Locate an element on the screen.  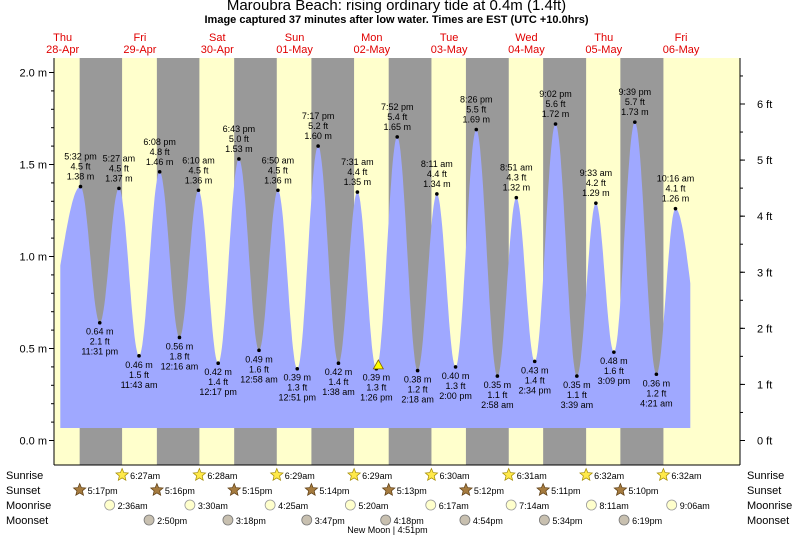
sunrise-row-label-left: Sunrise is located at coordinates (24, 476).